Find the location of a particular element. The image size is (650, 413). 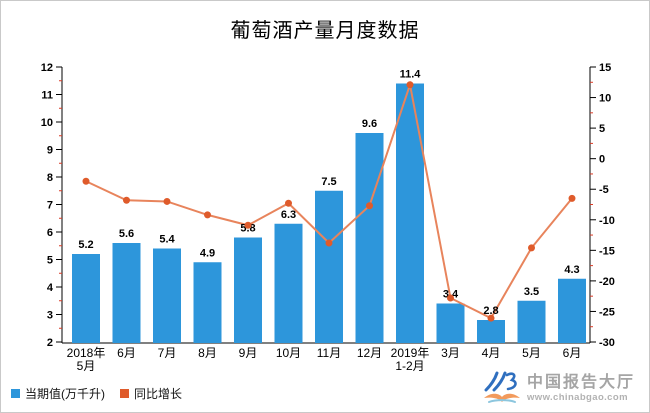

left-axis-tick-label: 2 is located at coordinates (50, 343).